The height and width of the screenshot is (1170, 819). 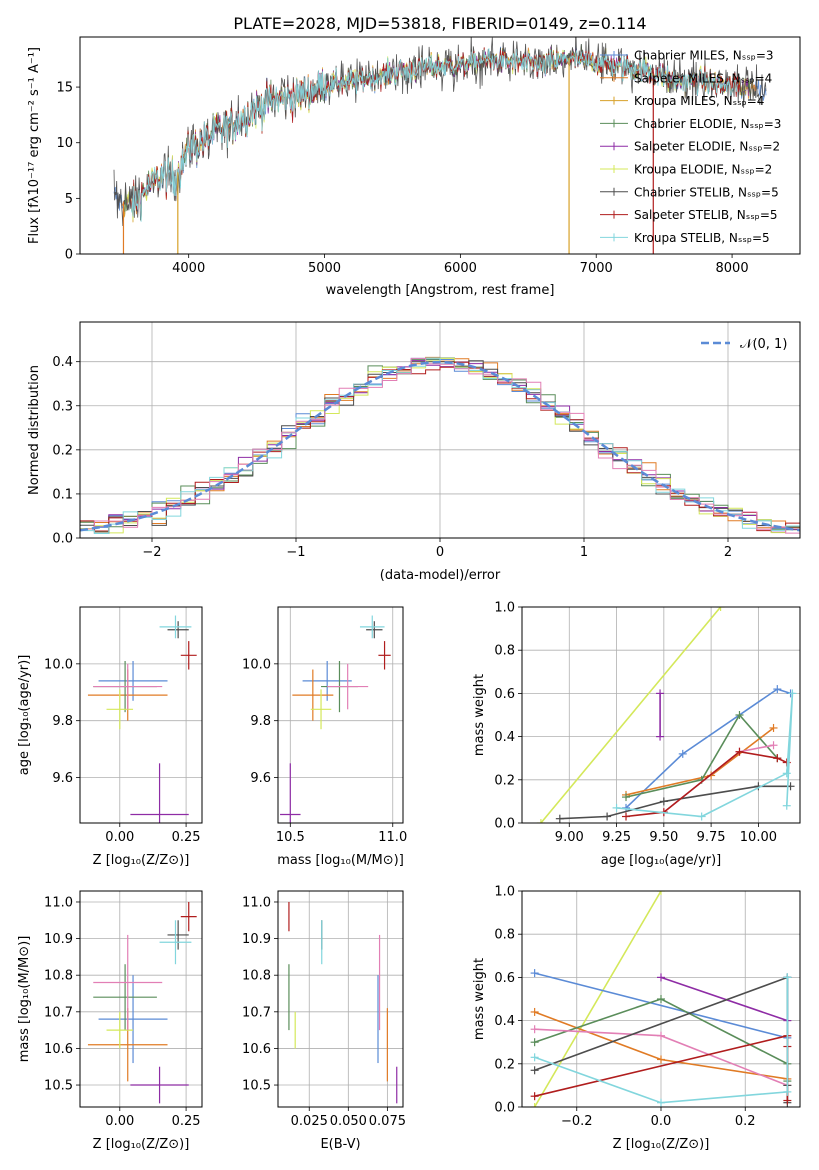 What do you see at coordinates (758, 837) in the screenshot?
I see `x-tick-label: 10.00` at bounding box center [758, 837].